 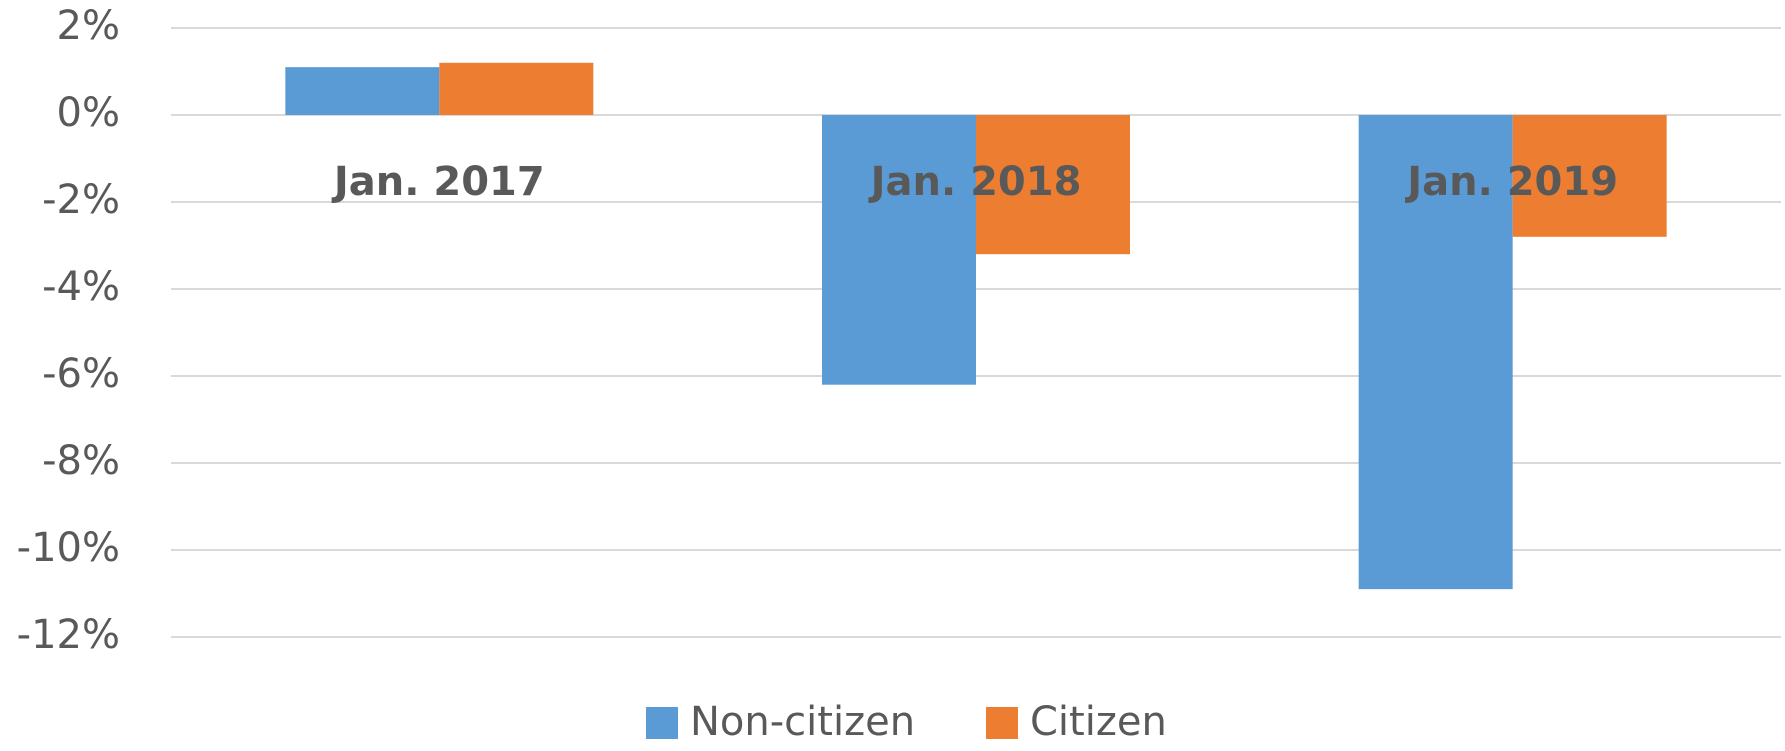 I want to click on category-label: Jan. 2018, so click(x=975, y=182).